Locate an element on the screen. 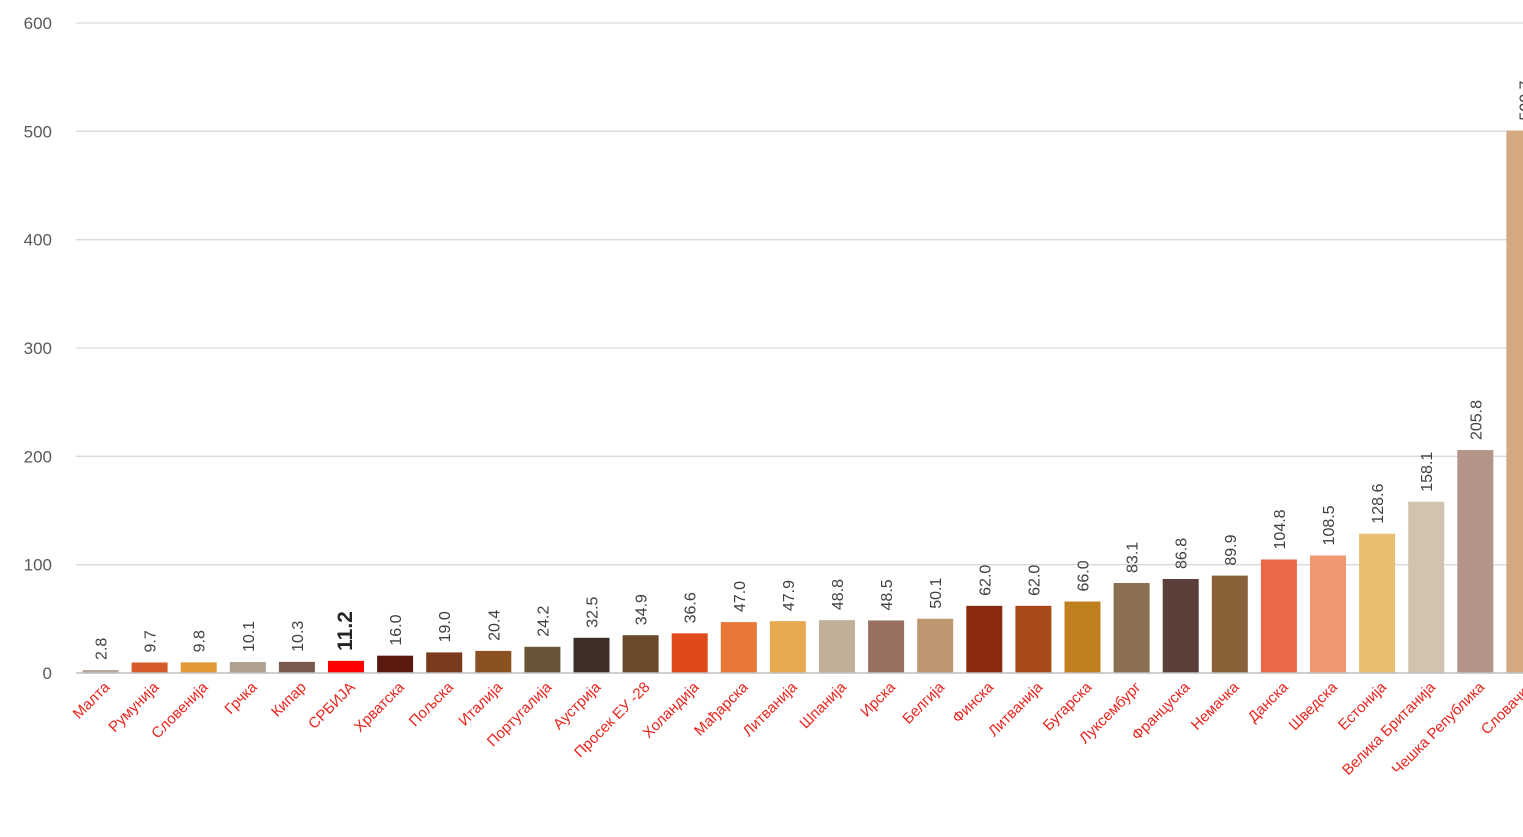  y-tick-label: 100 is located at coordinates (38, 565).